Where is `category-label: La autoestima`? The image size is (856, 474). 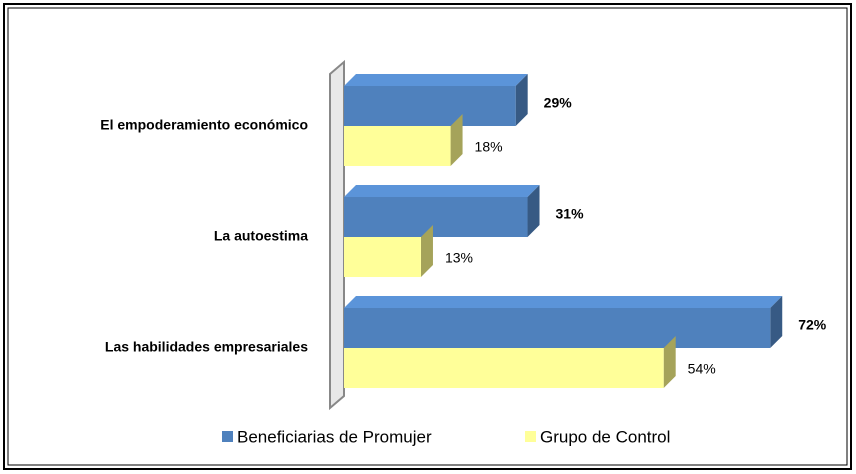 category-label: La autoestima is located at coordinates (261, 236).